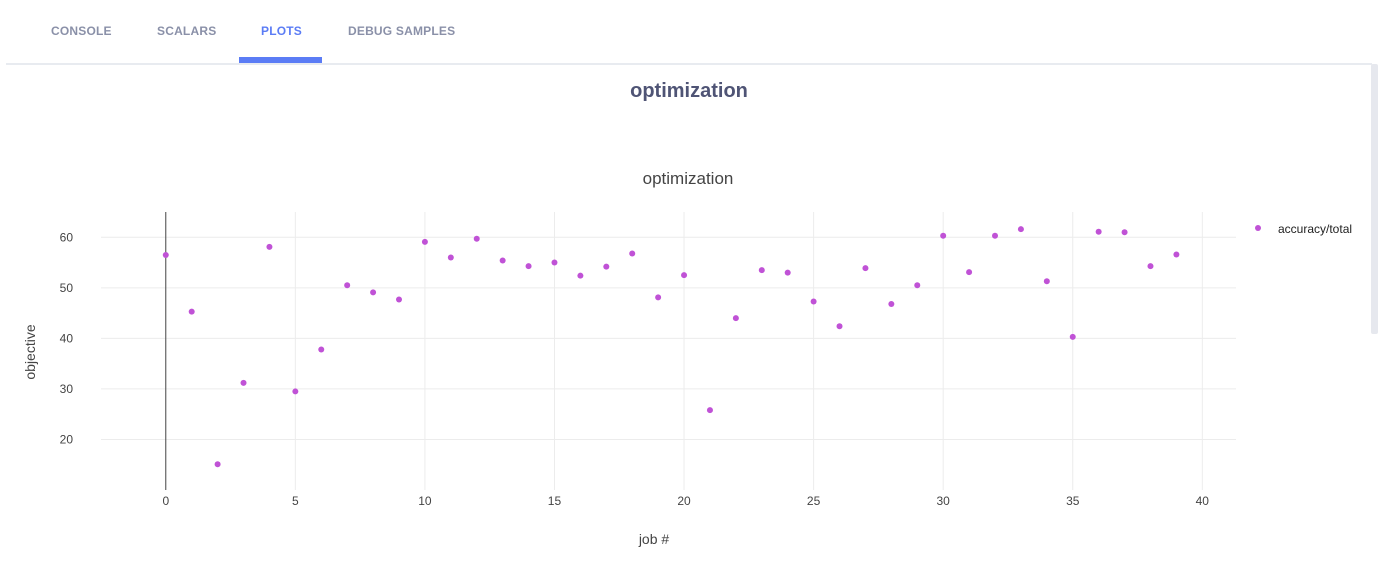 The image size is (1378, 584). What do you see at coordinates (1258, 228) in the screenshot?
I see `legend-marker` at bounding box center [1258, 228].